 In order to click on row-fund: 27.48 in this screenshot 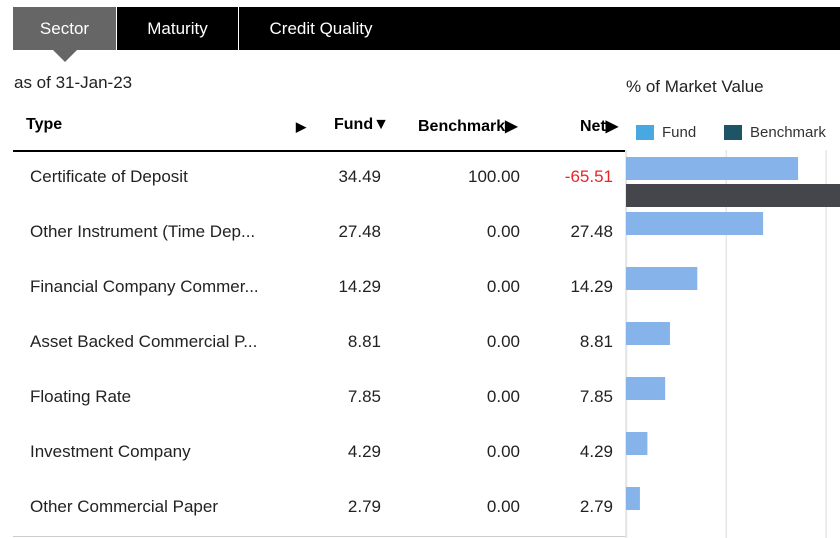, I will do `click(359, 231)`.